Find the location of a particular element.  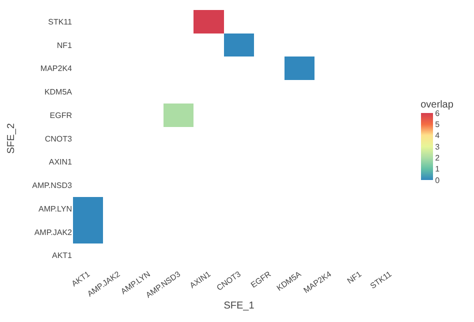

y-tick-label: NF1 is located at coordinates (64, 45).